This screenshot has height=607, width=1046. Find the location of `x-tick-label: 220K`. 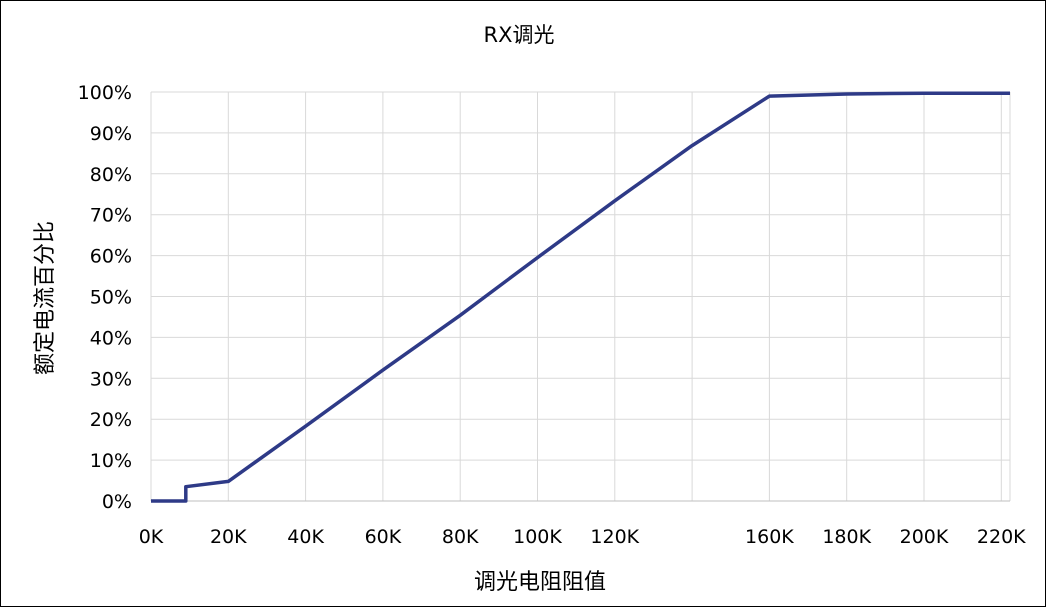

x-tick-label: 220K is located at coordinates (1001, 537).